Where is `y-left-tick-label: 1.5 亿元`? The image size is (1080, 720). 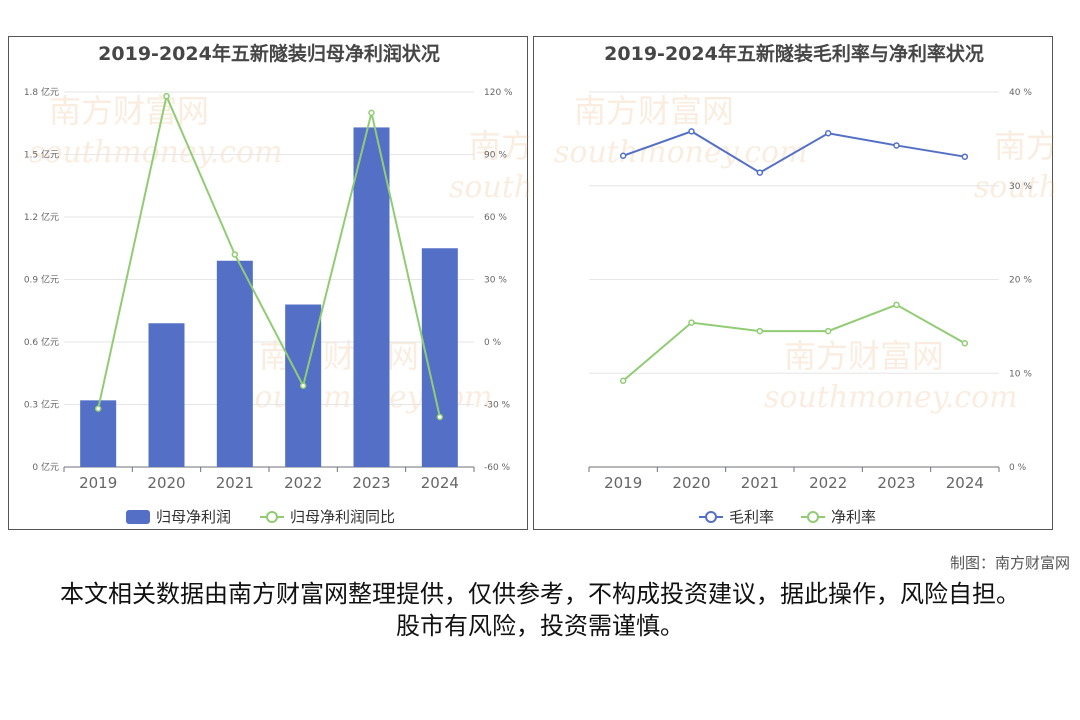
y-left-tick-label: 1.5 亿元 is located at coordinates (41, 155).